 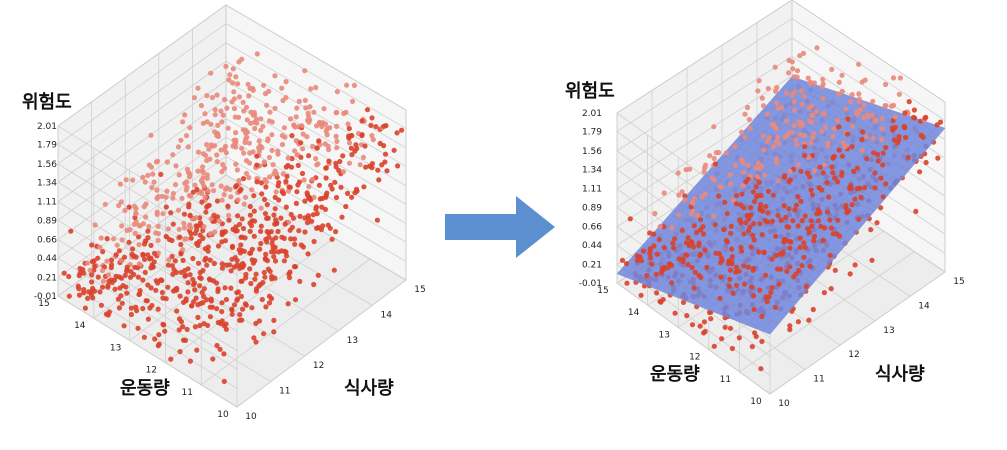 What do you see at coordinates (827, 312) in the screenshot?
I see `floor-grid-line` at bounding box center [827, 312].